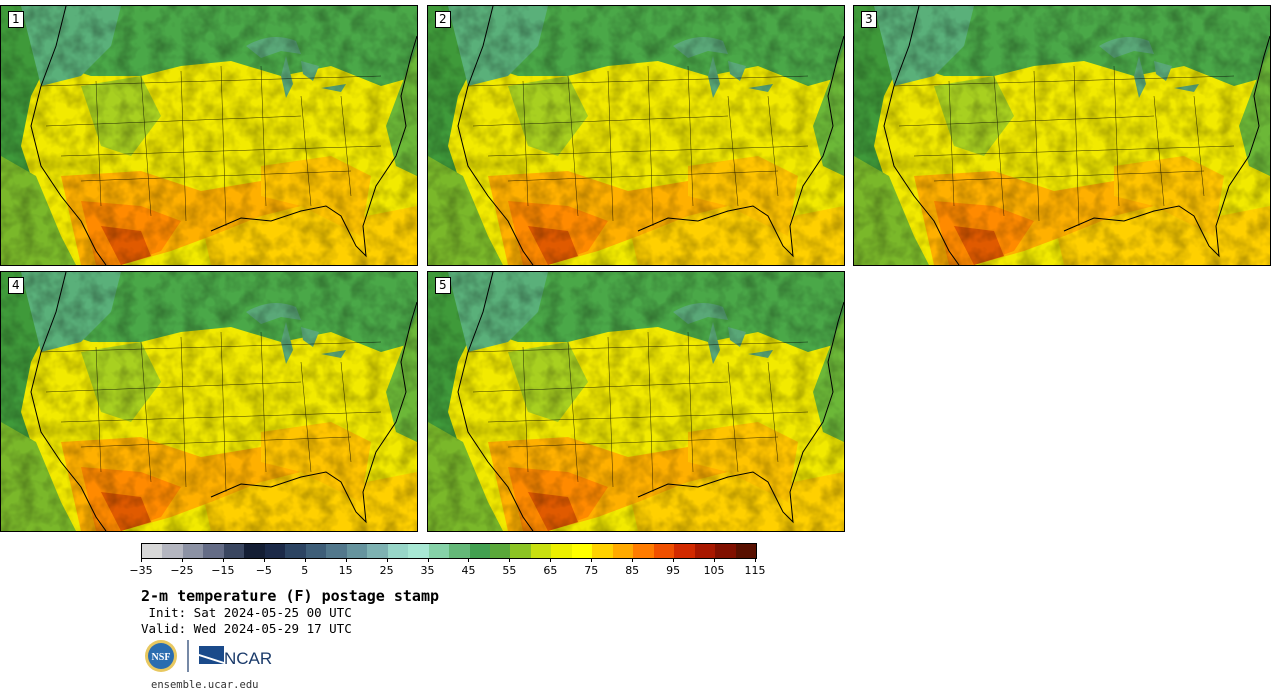 Image resolution: width=1280 pixels, height=696 pixels. What do you see at coordinates (427, 570) in the screenshot?
I see `colorbar-tick-label: 35` at bounding box center [427, 570].